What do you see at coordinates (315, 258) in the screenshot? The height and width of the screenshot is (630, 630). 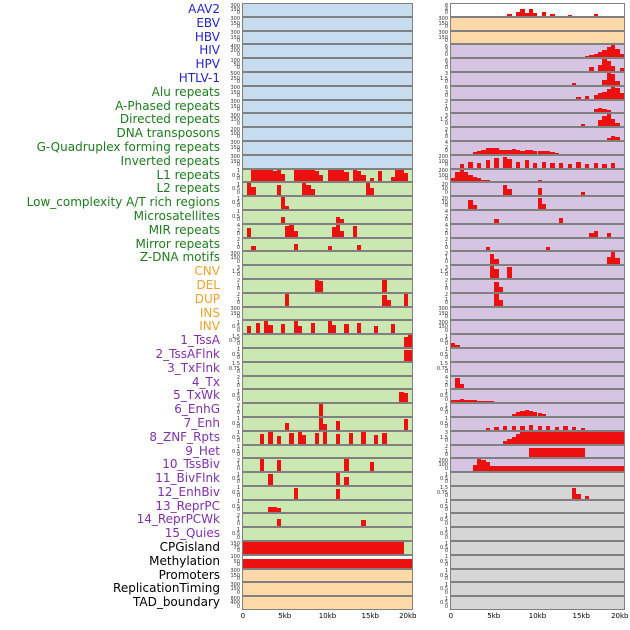 I see `track-row: Z-DNA motifs 300 150 0 2 1 0` at bounding box center [315, 258].